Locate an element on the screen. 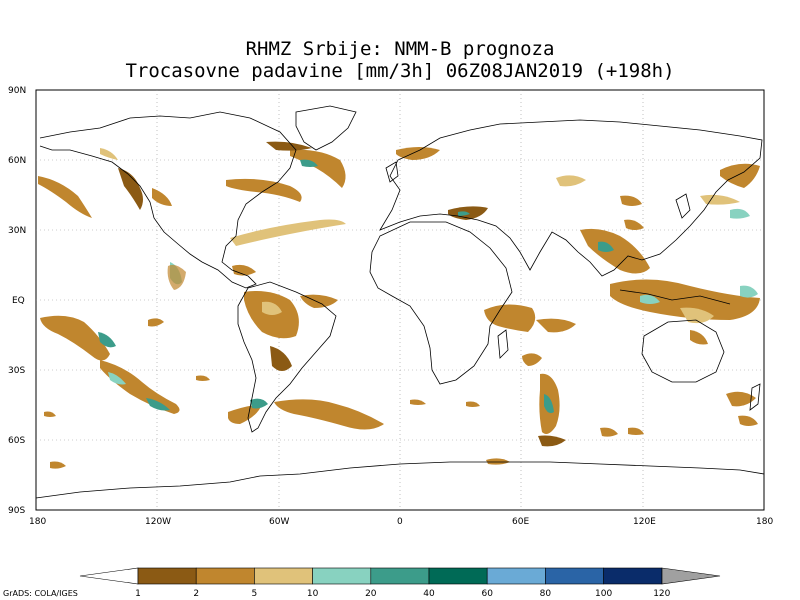 The width and height of the screenshot is (800, 600). north-america-outline is located at coordinates (168, 200).